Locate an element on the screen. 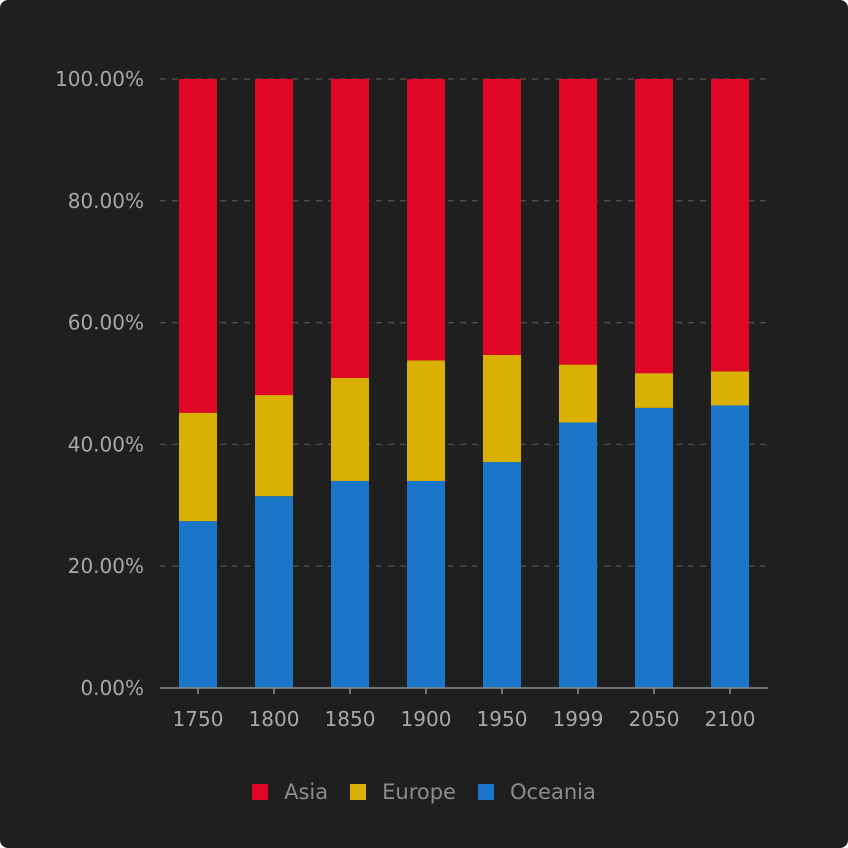  y-tick-label: 0.00% is located at coordinates (112, 688).